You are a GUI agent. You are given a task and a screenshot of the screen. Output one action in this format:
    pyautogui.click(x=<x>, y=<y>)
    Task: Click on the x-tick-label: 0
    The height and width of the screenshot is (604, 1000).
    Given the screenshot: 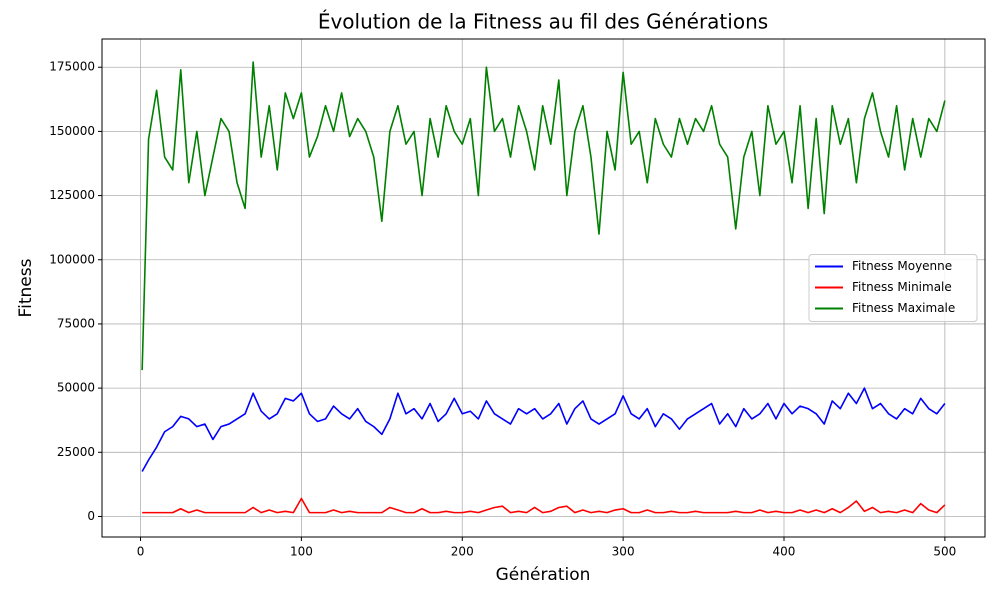 What is the action you would take?
    pyautogui.click(x=141, y=552)
    